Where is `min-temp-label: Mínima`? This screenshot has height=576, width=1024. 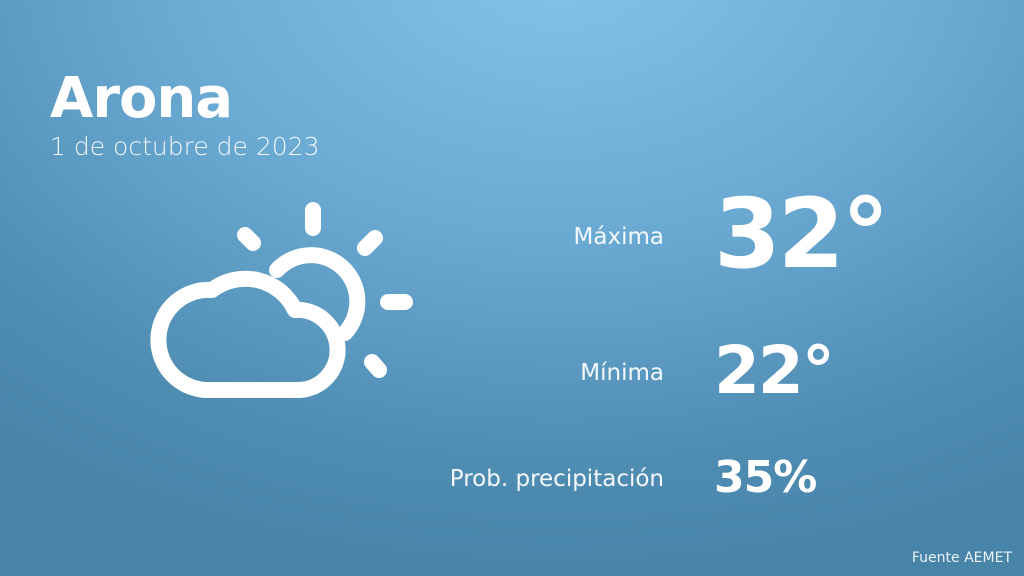
min-temp-label: Mínima is located at coordinates (622, 373).